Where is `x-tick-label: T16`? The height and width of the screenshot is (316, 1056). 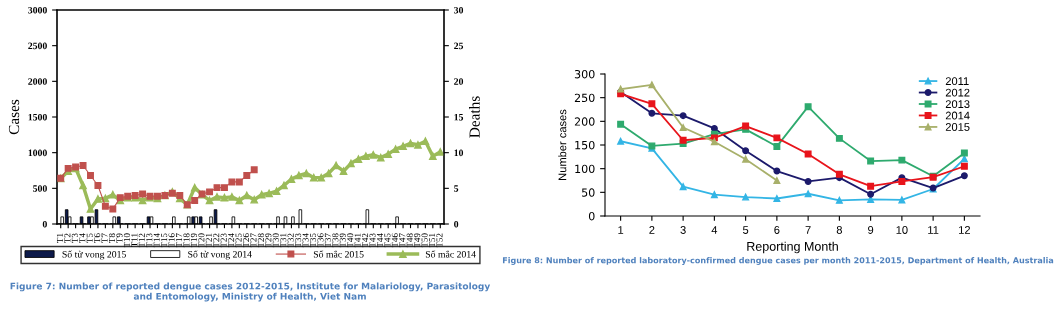
x-tick-label: T16 is located at coordinates (171, 240).